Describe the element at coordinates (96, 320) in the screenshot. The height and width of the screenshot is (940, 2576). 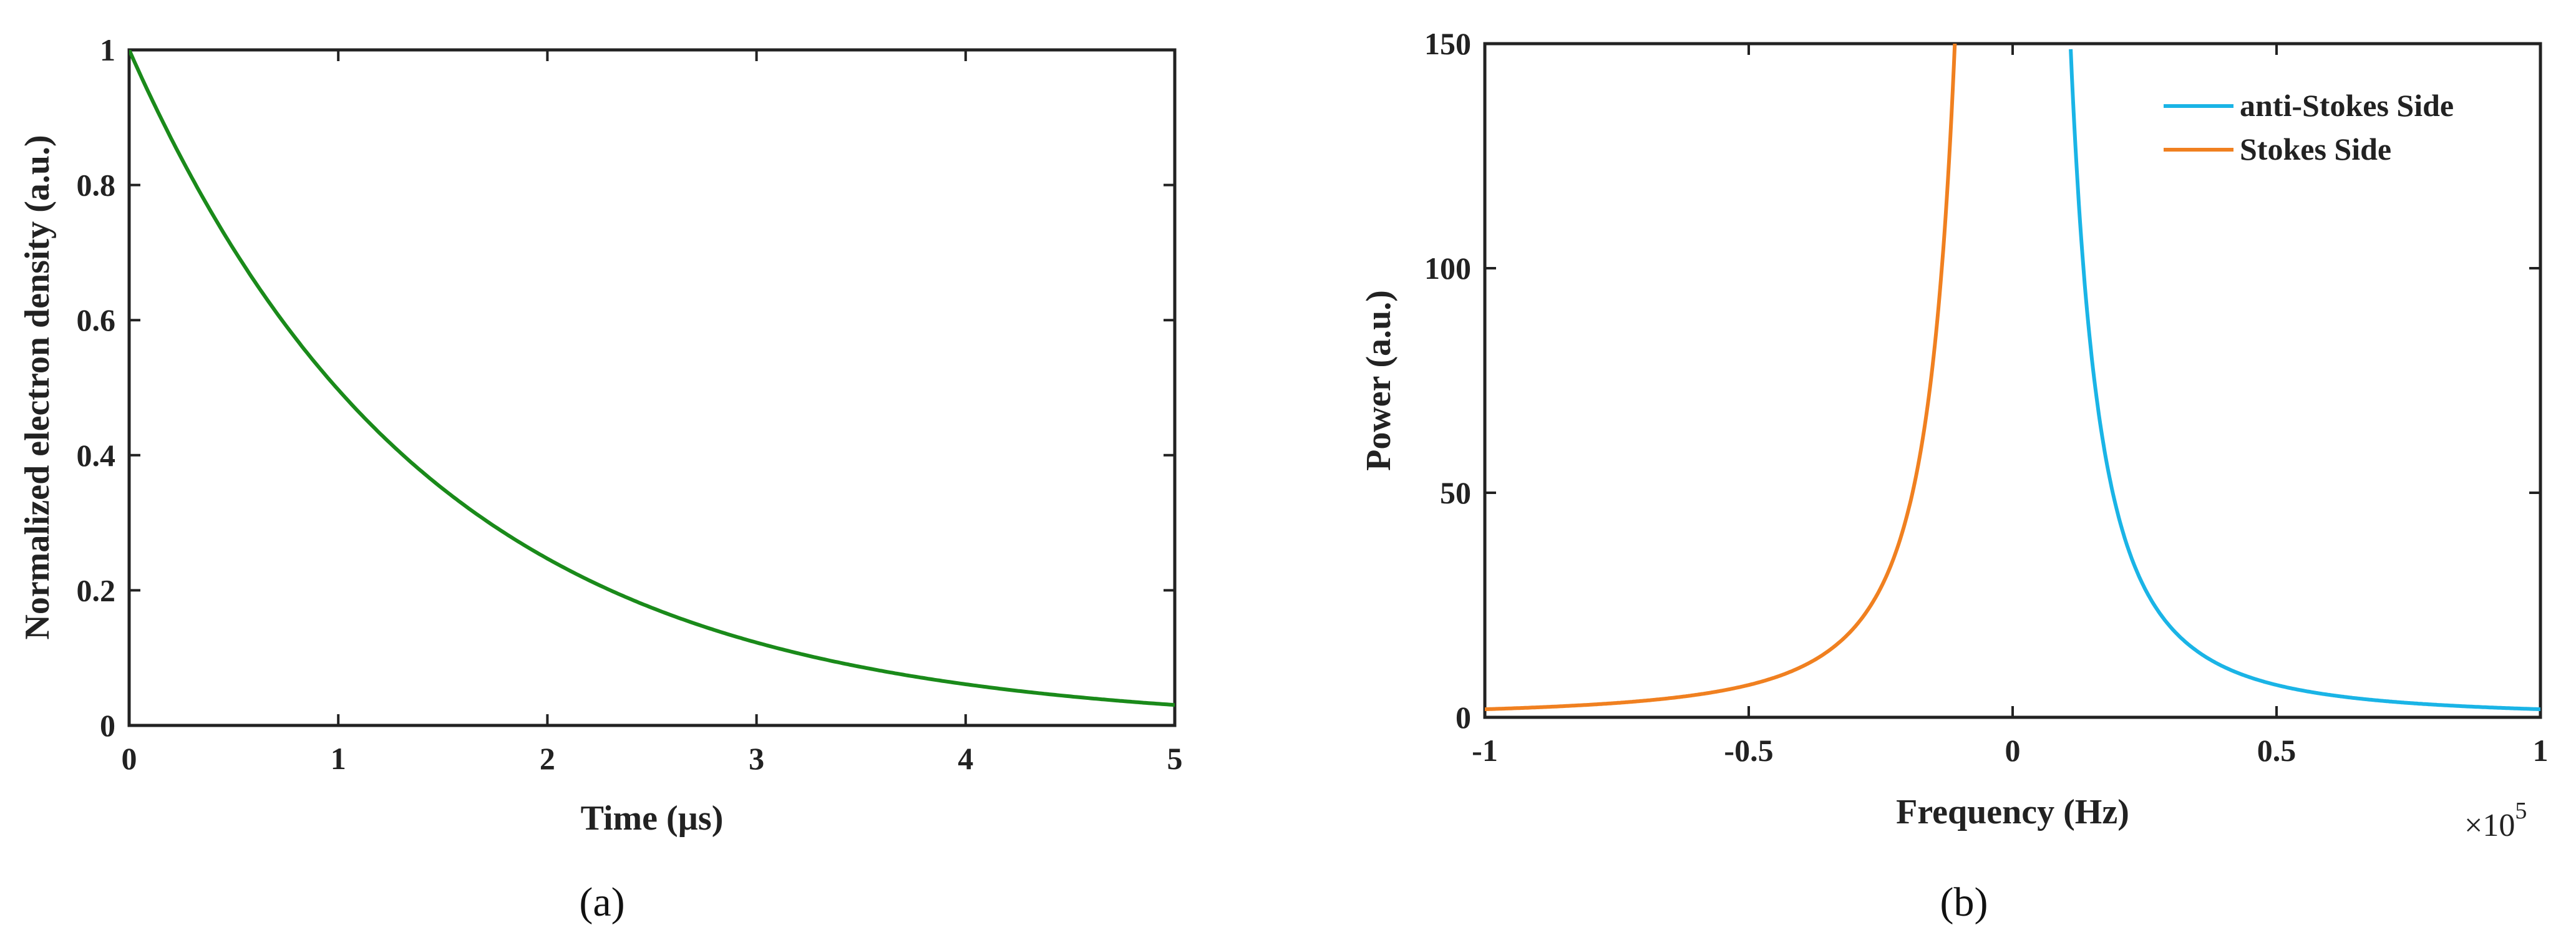
I see `y-tick-label: 0.6` at that location.